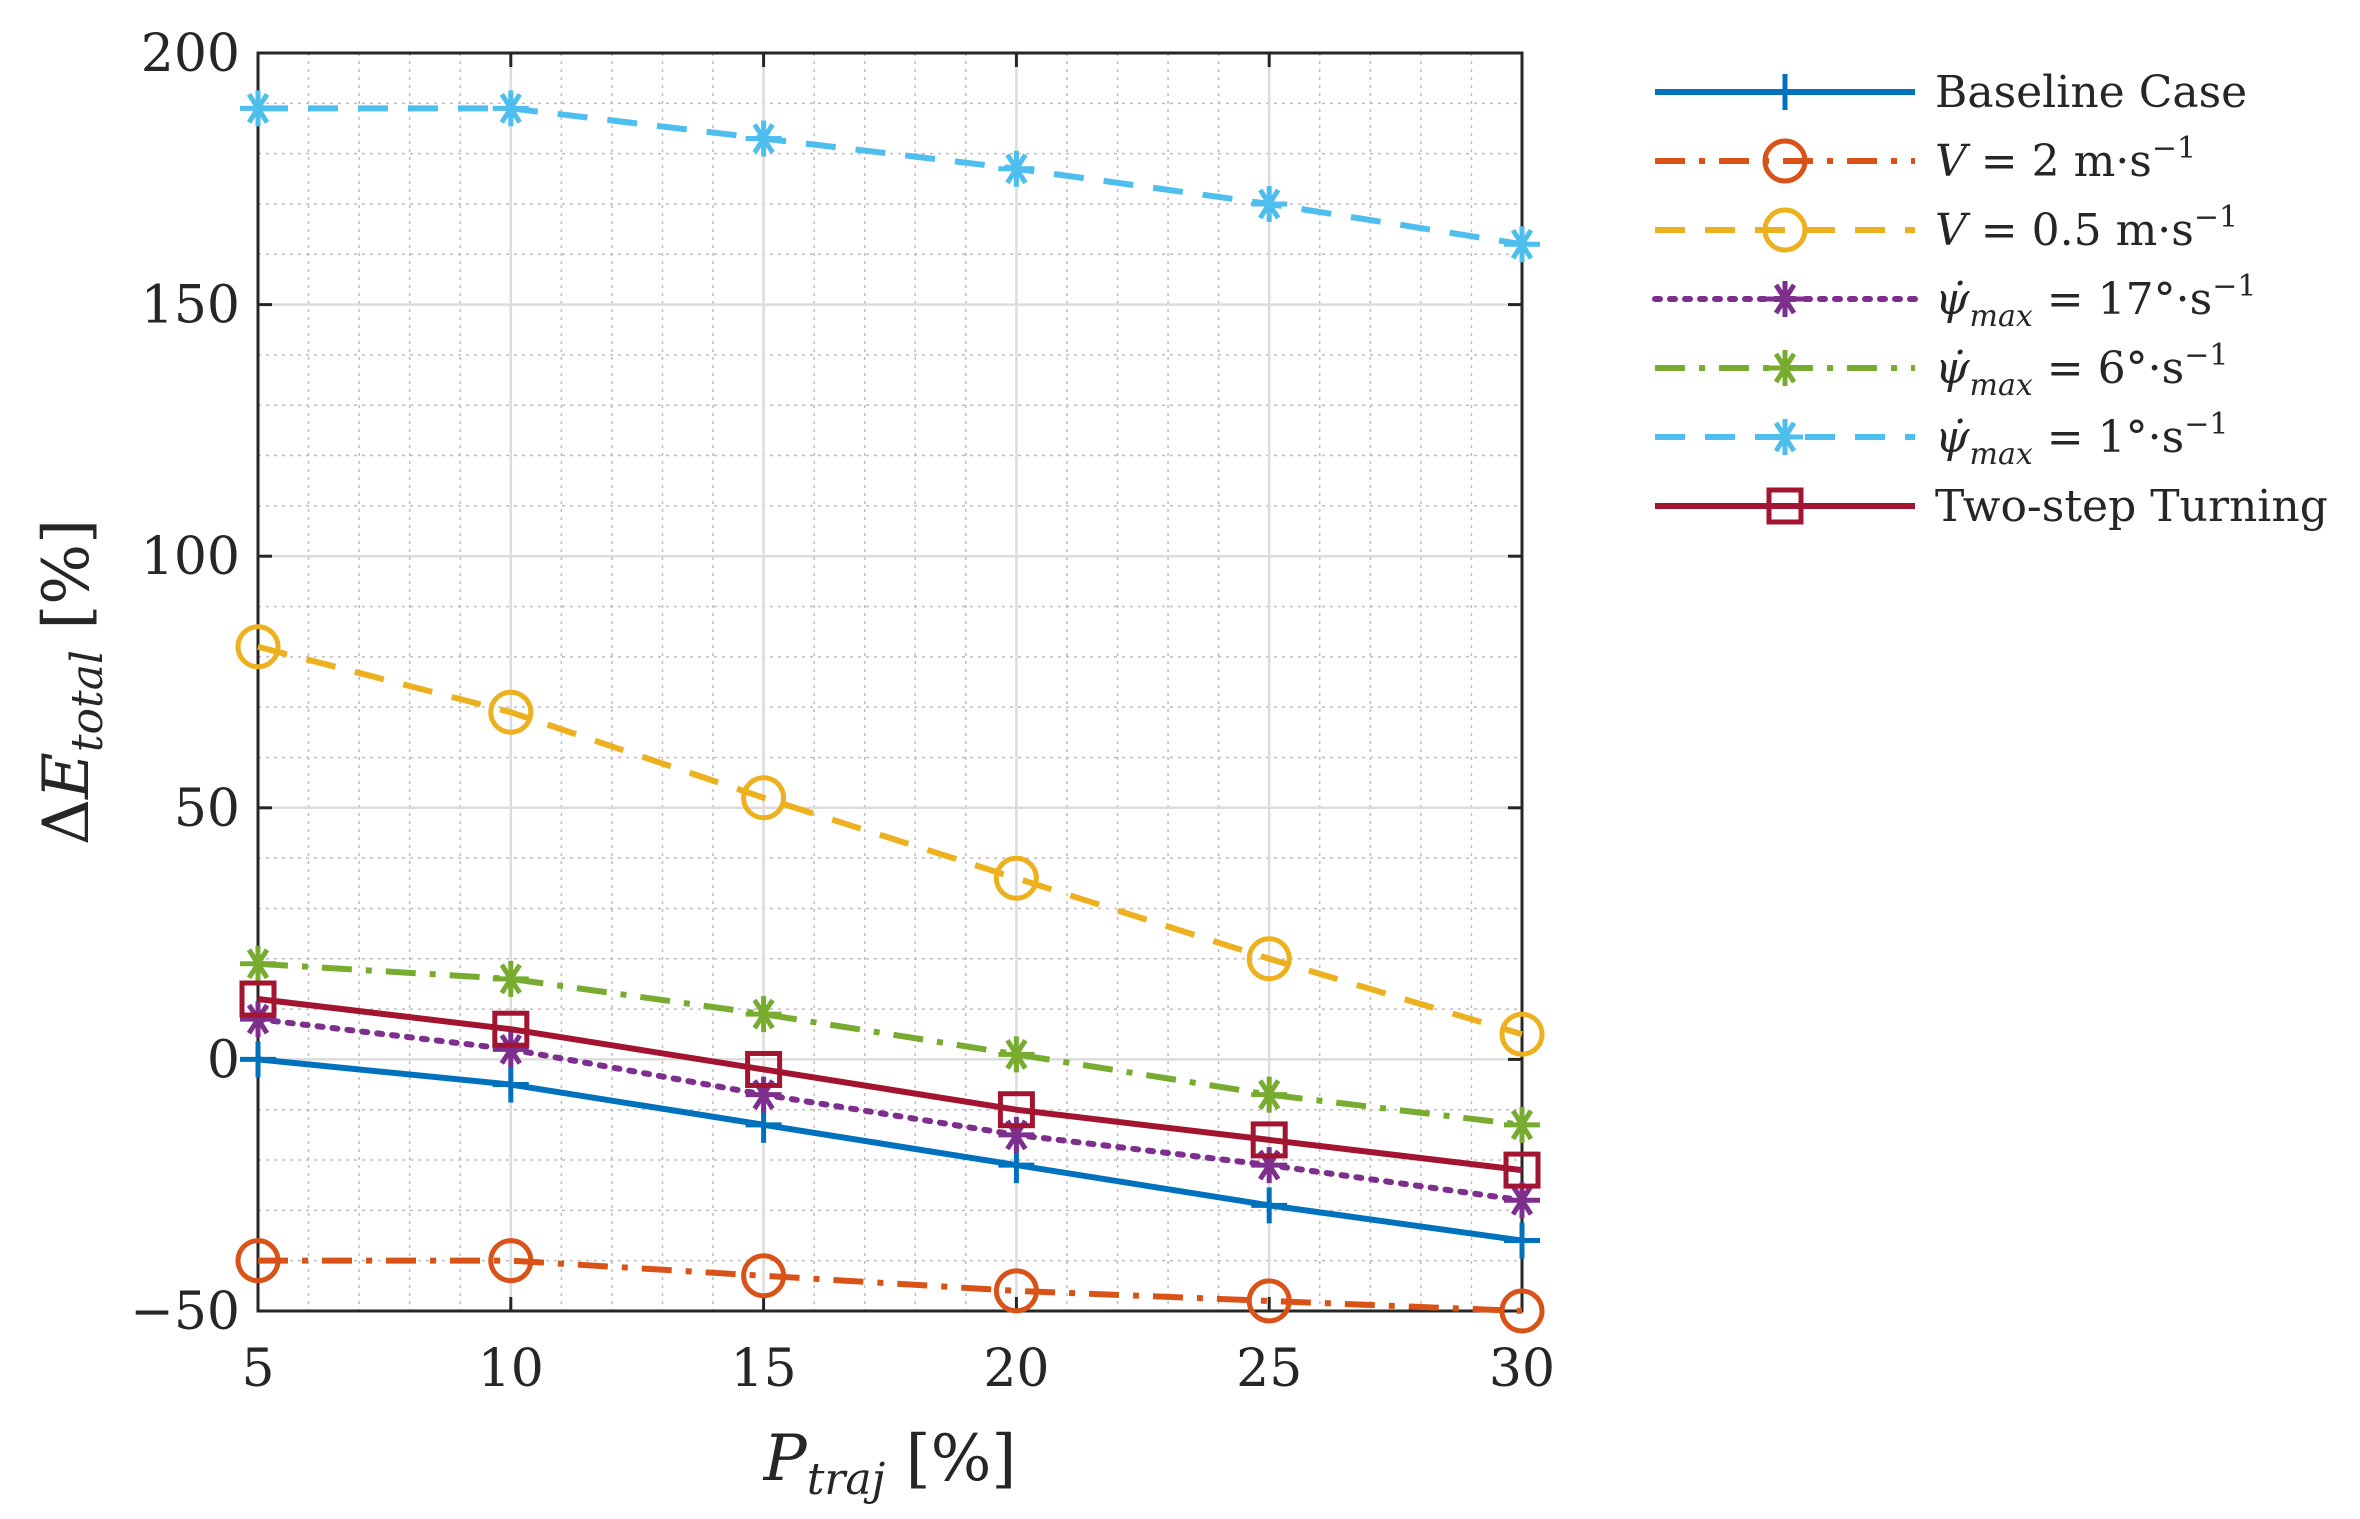 This screenshot has height=1519, width=2360. What do you see at coordinates (2091, 92) in the screenshot?
I see `legend-label: Baseline CaseBaseline Case` at bounding box center [2091, 92].